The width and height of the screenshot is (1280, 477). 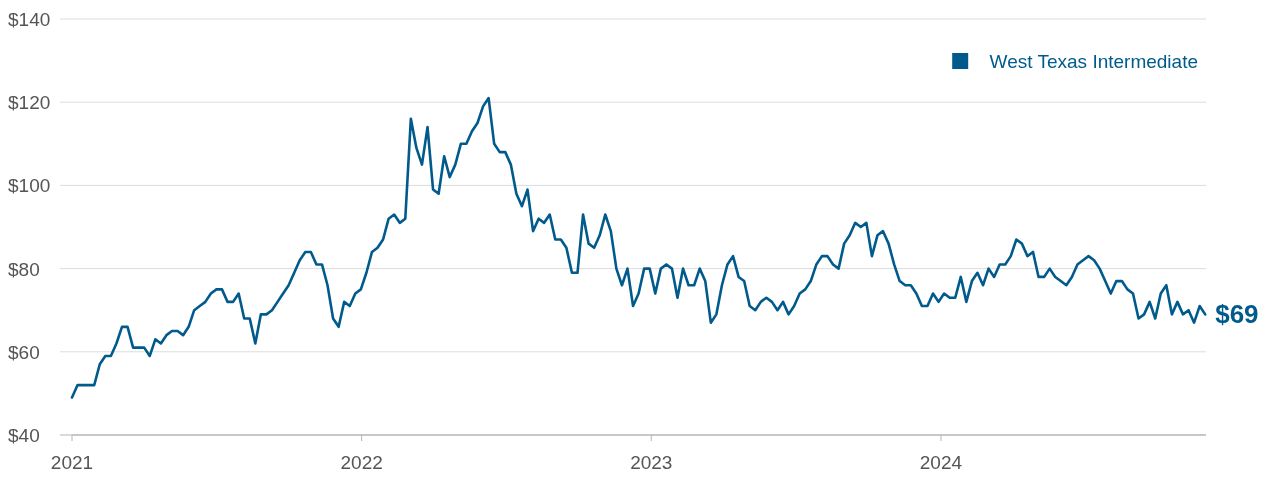 What do you see at coordinates (24, 435) in the screenshot?
I see `y-tick-label: $40` at bounding box center [24, 435].